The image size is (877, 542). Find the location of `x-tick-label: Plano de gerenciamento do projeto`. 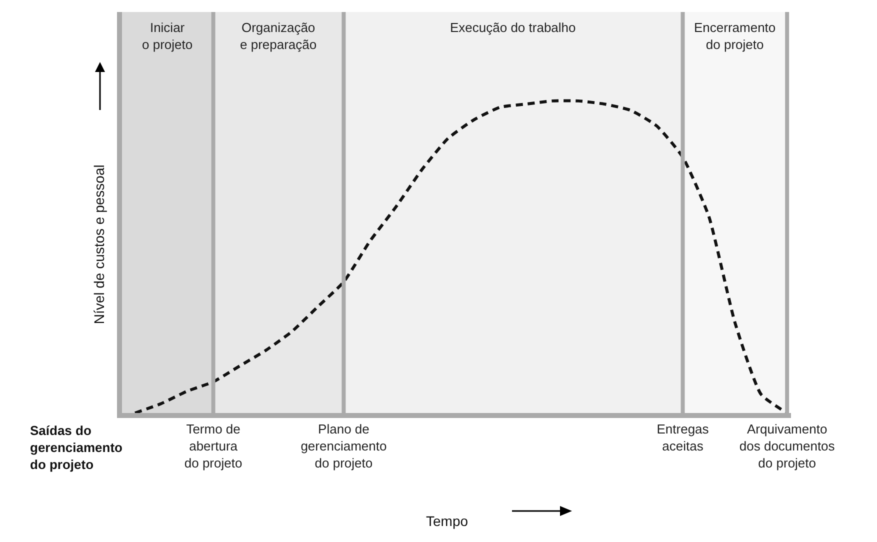

x-tick-label: Plano de gerenciamento do projeto is located at coordinates (343, 446).